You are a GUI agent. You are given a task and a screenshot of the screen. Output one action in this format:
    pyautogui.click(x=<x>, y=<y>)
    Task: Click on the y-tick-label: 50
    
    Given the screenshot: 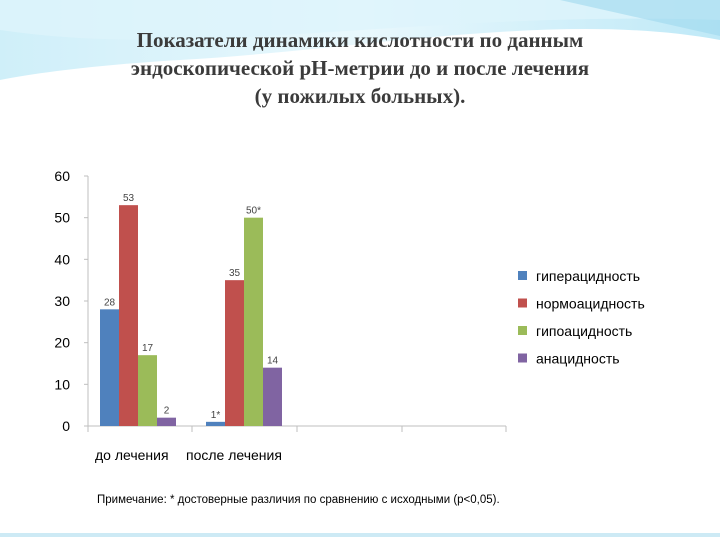 What is the action you would take?
    pyautogui.click(x=62, y=218)
    